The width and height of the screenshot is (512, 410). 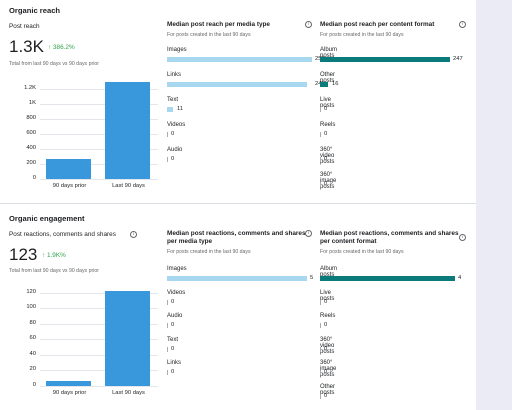 What do you see at coordinates (31, 148) in the screenshot?
I see `chart-ytick-label: 400` at bounding box center [31, 148].